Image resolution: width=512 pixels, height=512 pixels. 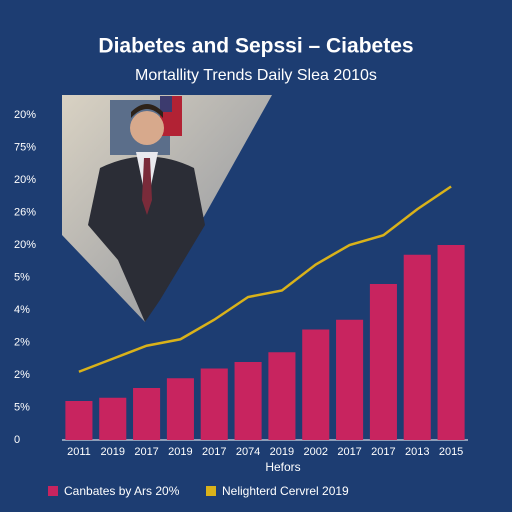 What do you see at coordinates (25, 147) in the screenshot?
I see `y-tick-label: 75%` at bounding box center [25, 147].